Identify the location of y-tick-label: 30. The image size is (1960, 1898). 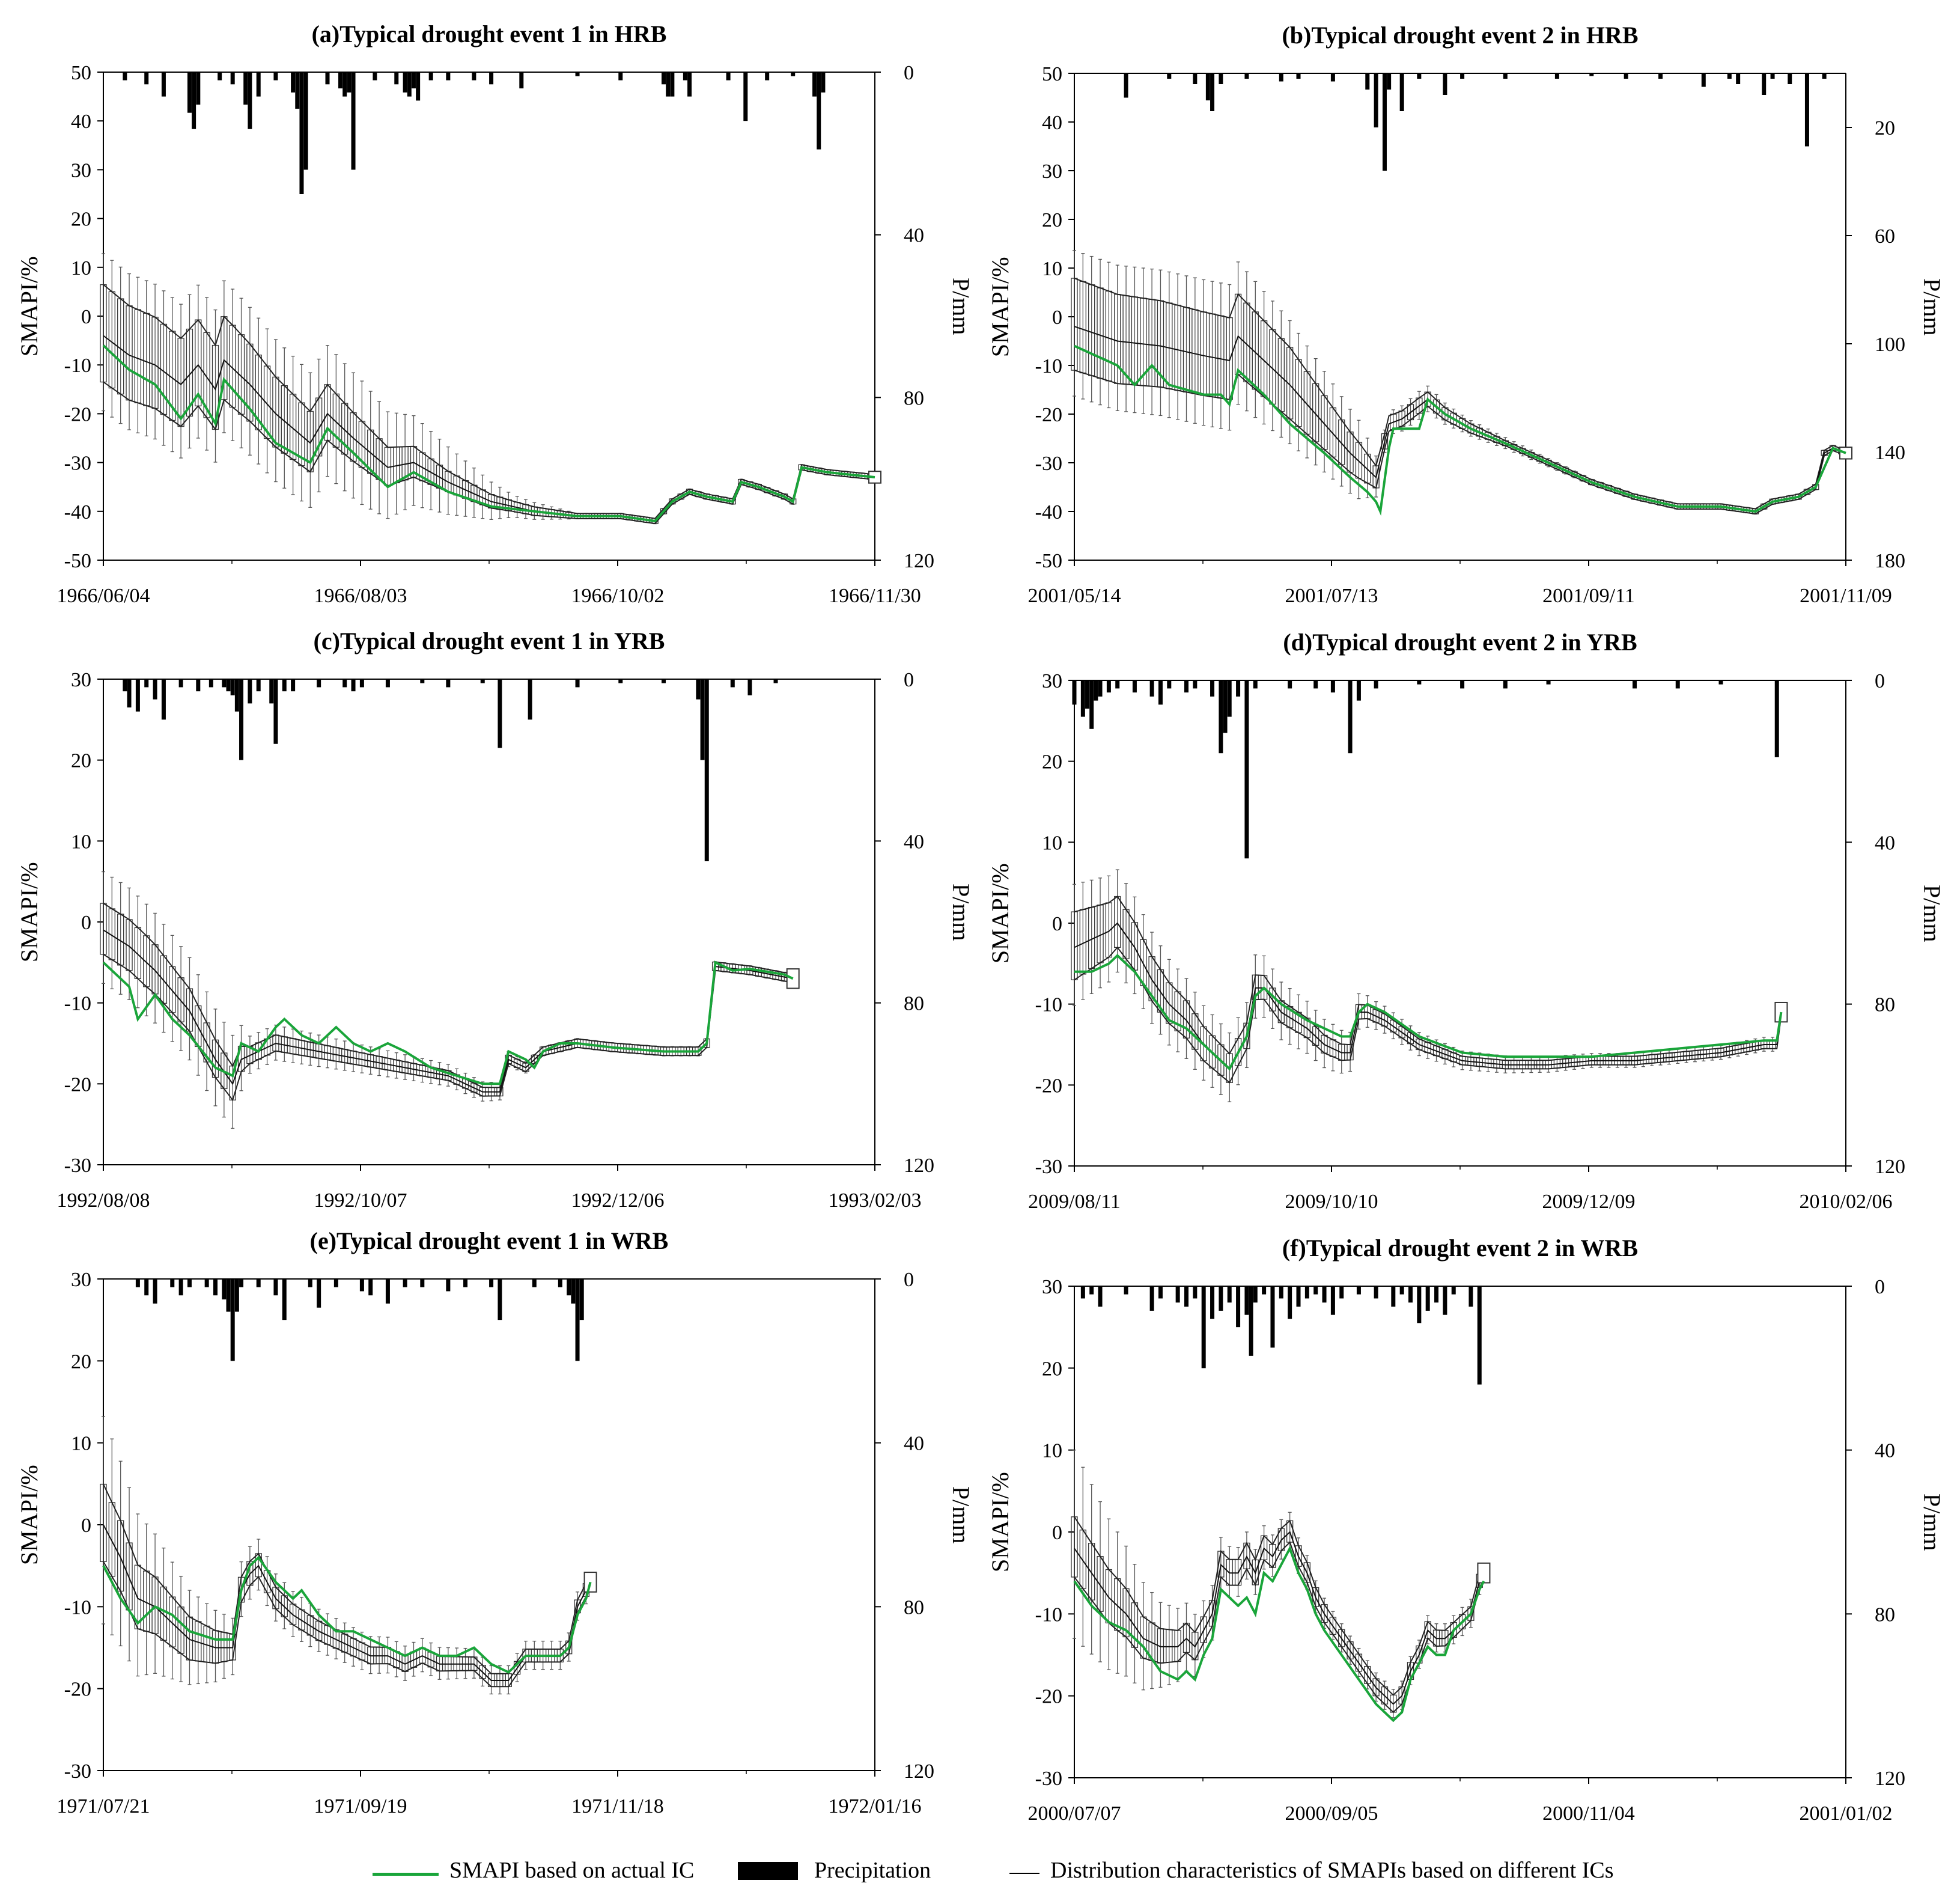
(1052, 171).